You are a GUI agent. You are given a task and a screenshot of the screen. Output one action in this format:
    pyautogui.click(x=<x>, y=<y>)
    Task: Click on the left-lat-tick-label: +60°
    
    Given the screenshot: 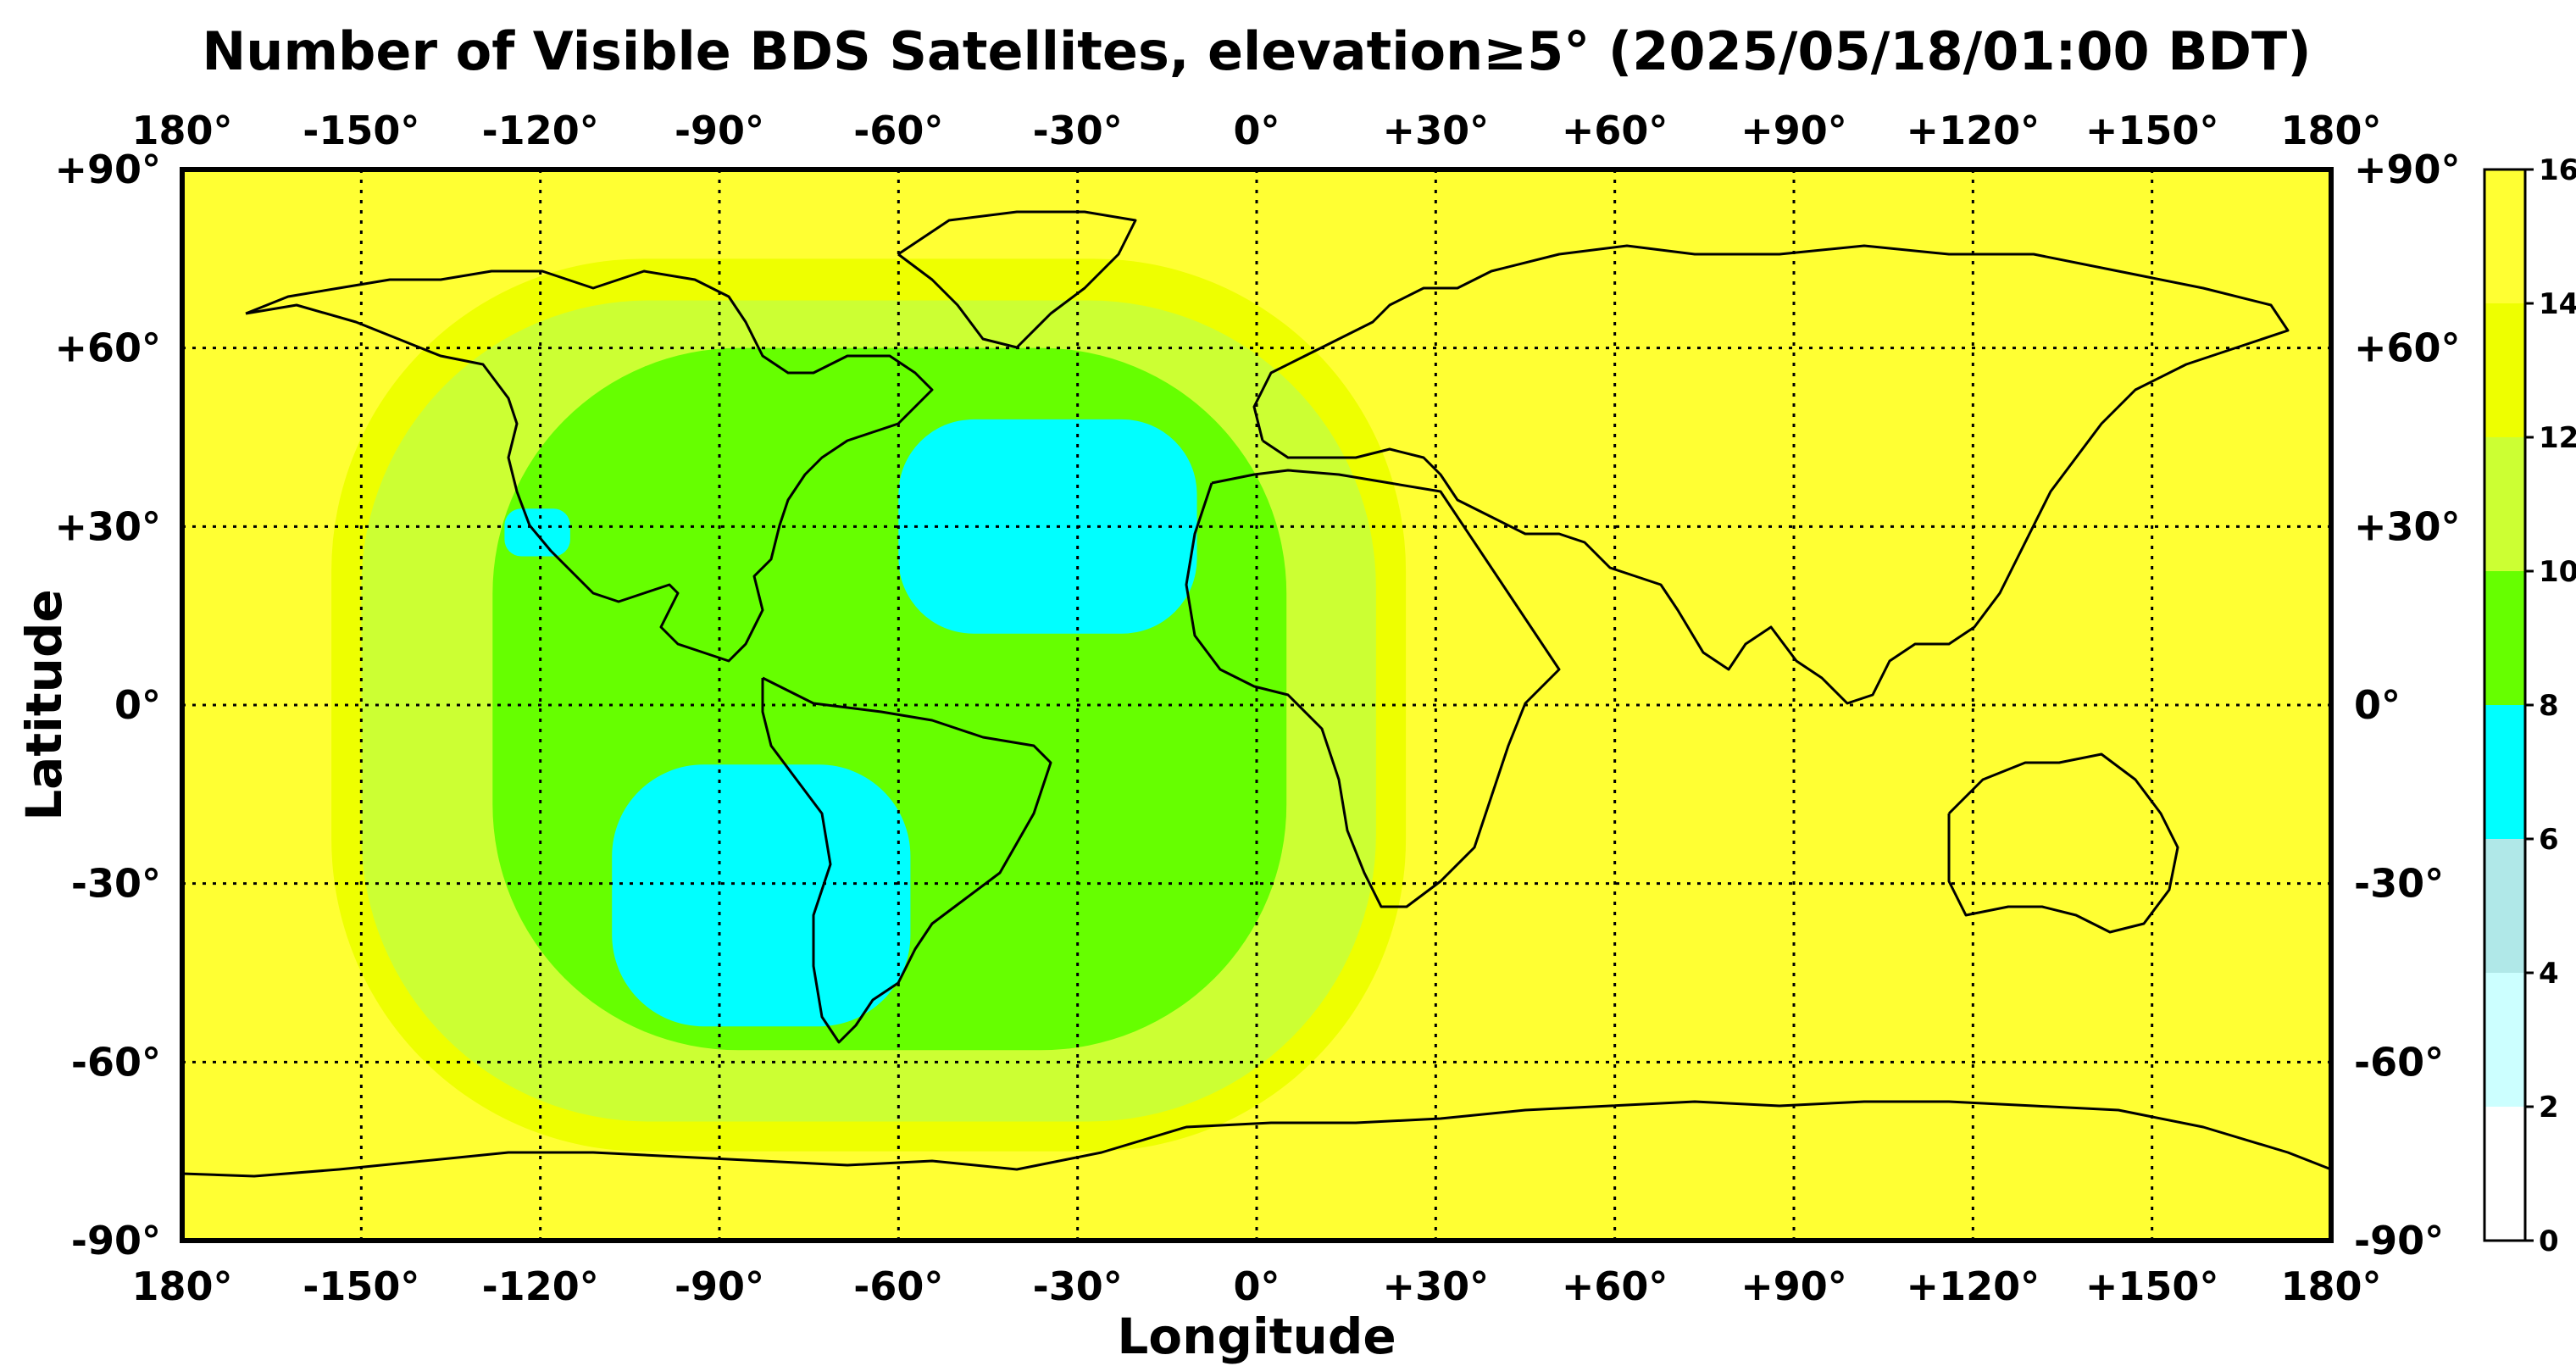 What is the action you would take?
    pyautogui.click(x=107, y=348)
    